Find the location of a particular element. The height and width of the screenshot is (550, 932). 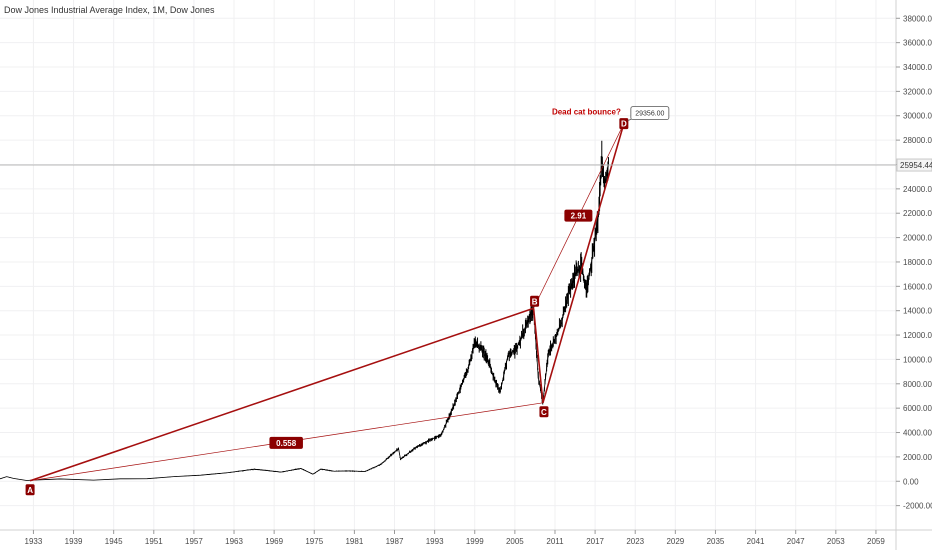

y-tick-label: 36000.00 is located at coordinates (917, 43).